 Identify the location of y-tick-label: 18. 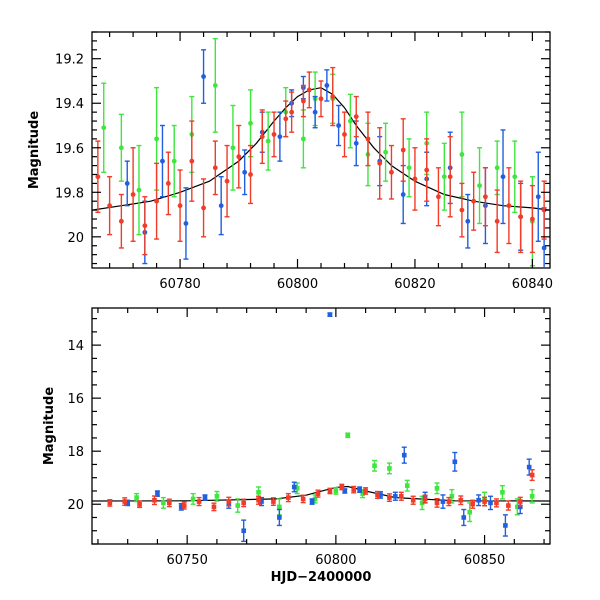
(75, 452).